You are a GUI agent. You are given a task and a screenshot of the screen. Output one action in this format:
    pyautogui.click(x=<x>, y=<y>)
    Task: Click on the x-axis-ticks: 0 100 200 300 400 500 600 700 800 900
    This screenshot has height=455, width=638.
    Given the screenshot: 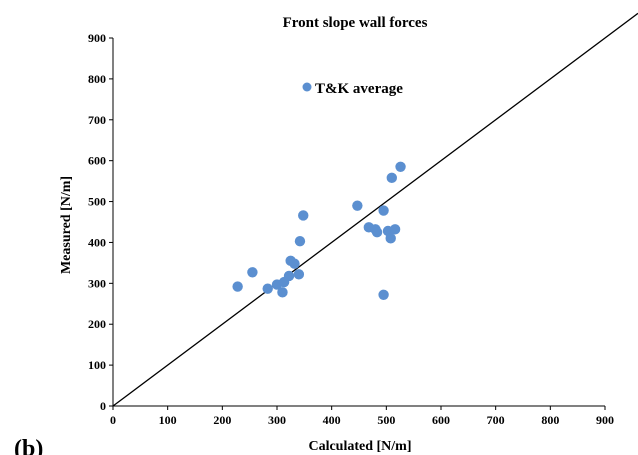 What is the action you would take?
    pyautogui.click(x=362, y=416)
    